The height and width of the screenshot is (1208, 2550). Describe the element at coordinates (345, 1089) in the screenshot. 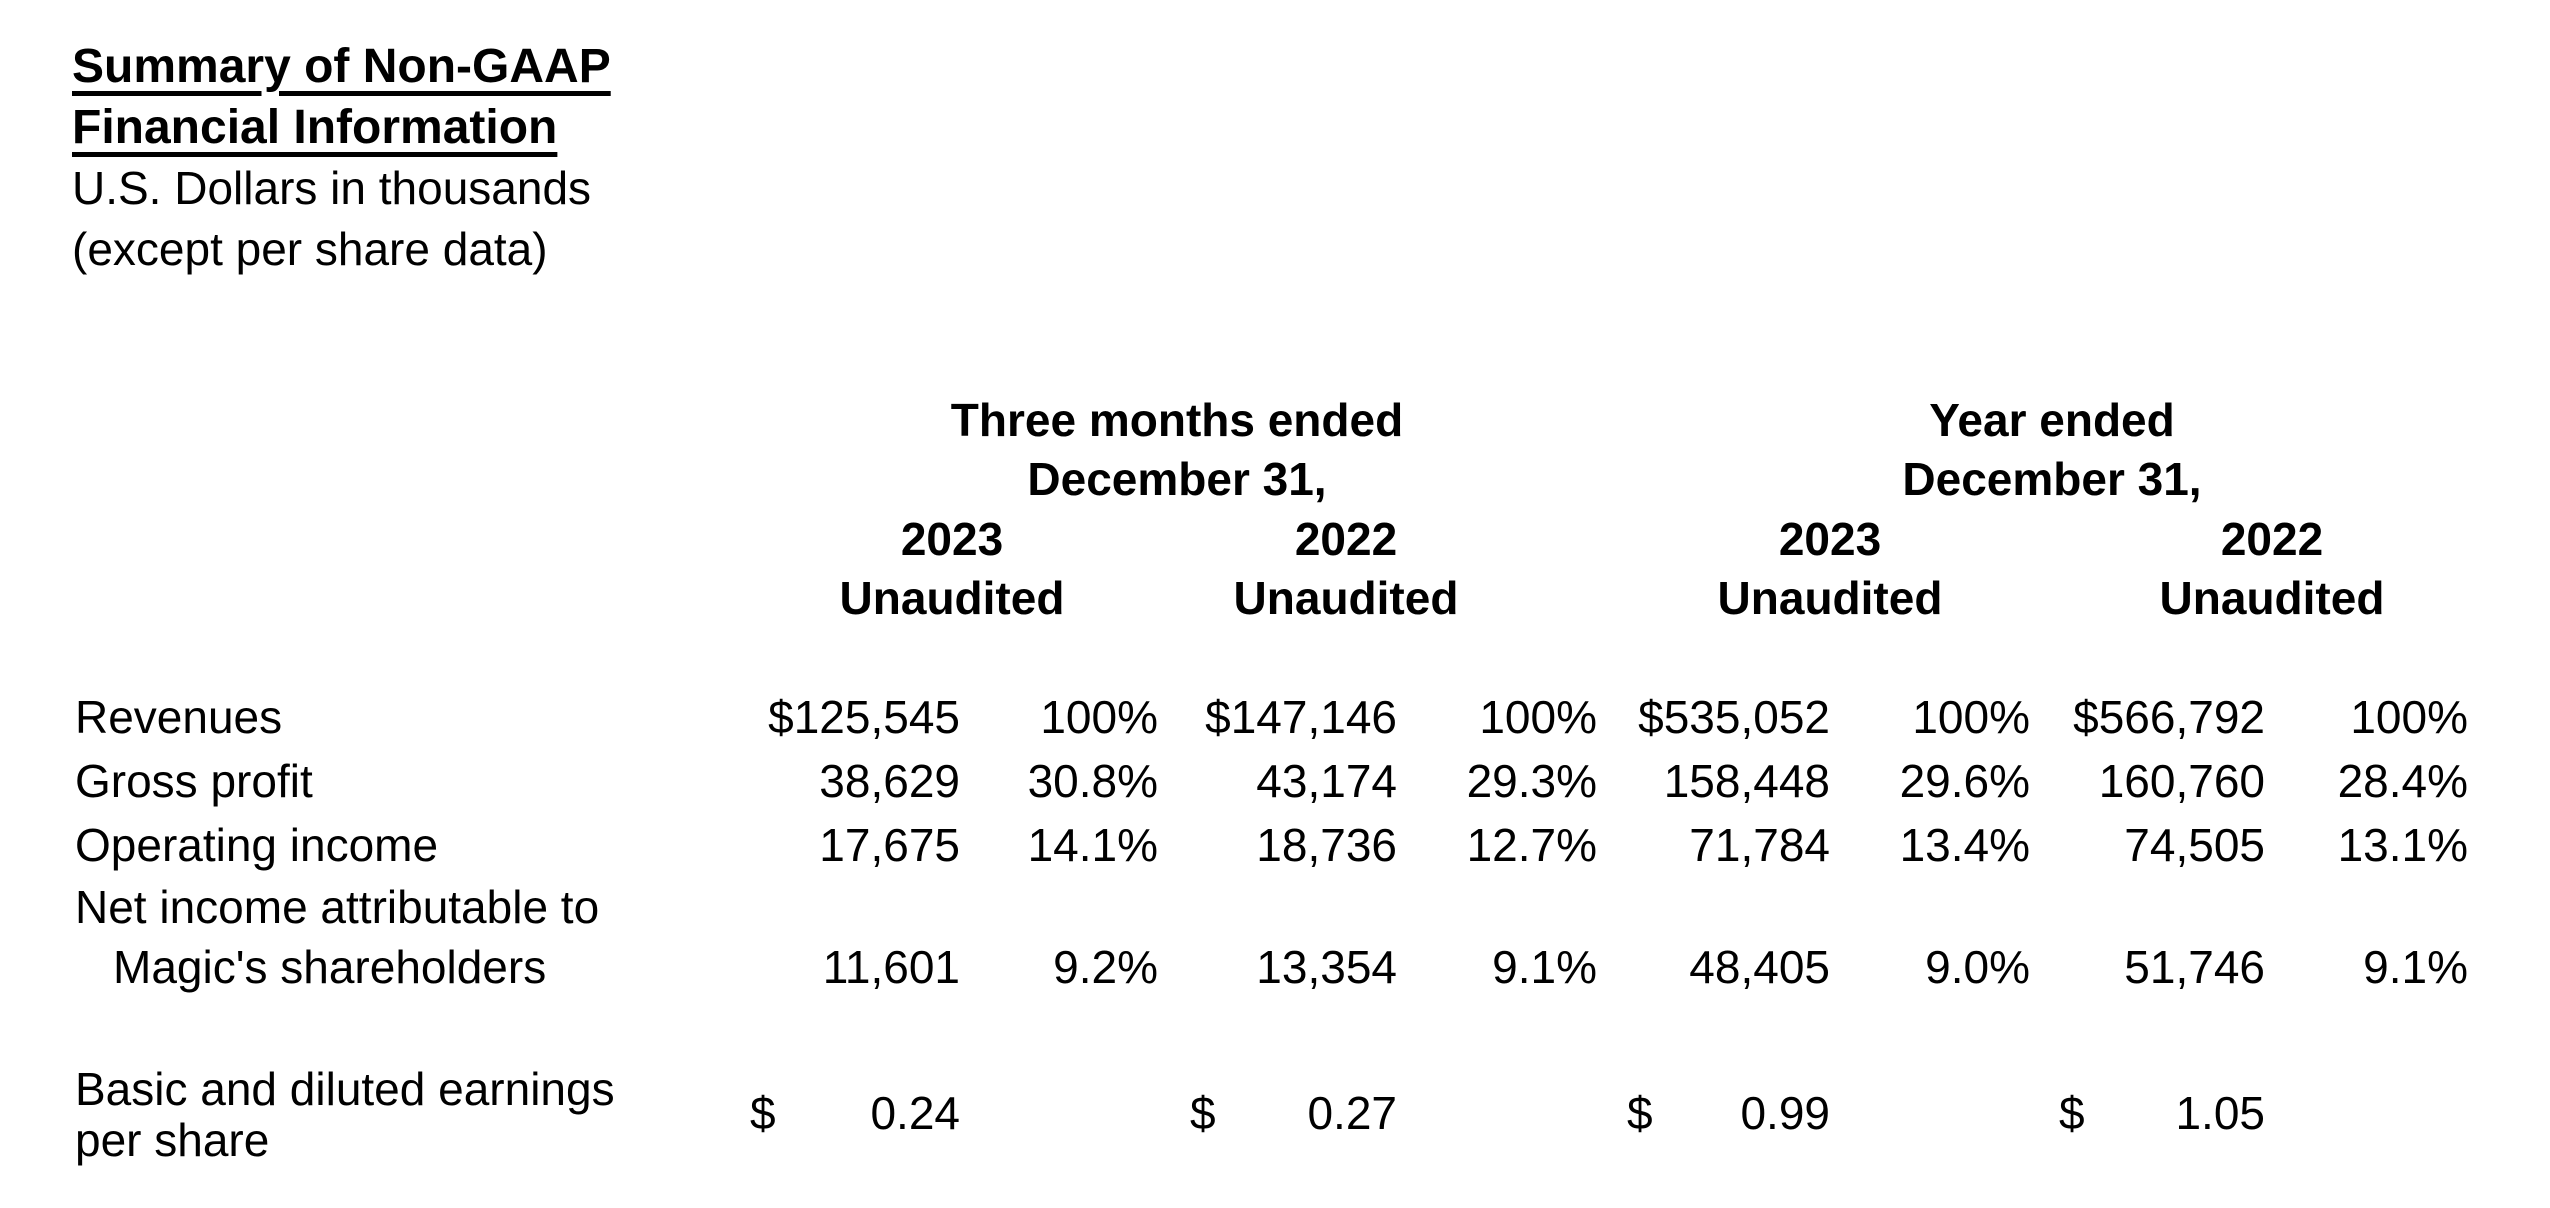

I see `row-label-eps-line-1: Basic and diluted earnings` at that location.